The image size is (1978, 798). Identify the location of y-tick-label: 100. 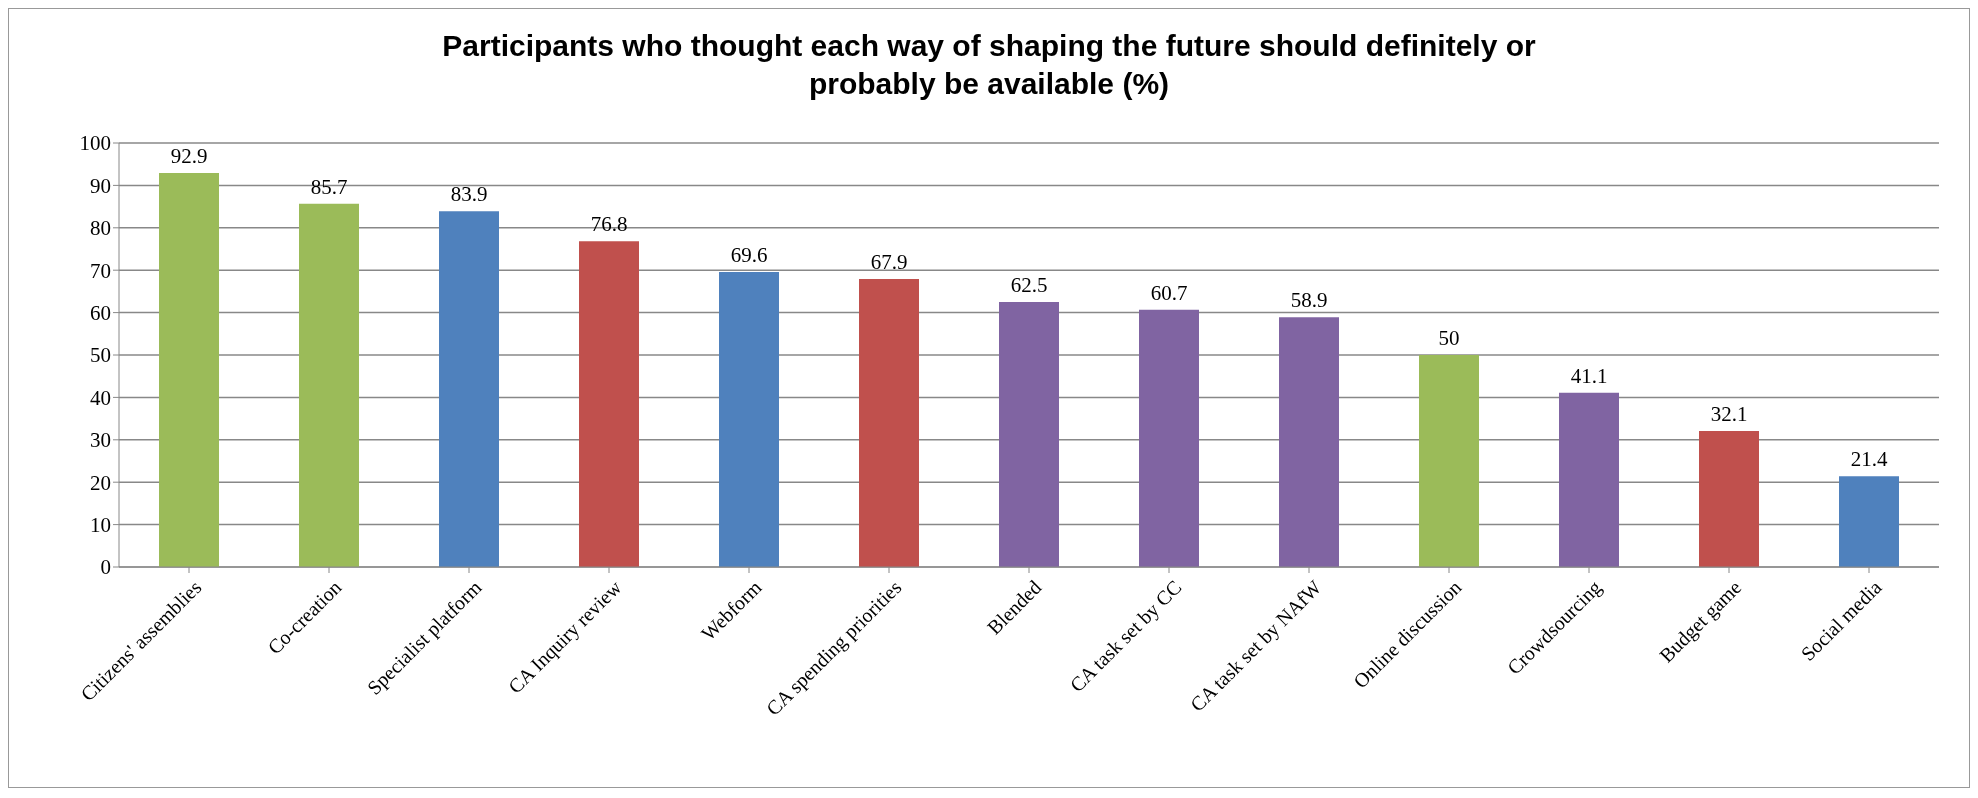
(95, 143).